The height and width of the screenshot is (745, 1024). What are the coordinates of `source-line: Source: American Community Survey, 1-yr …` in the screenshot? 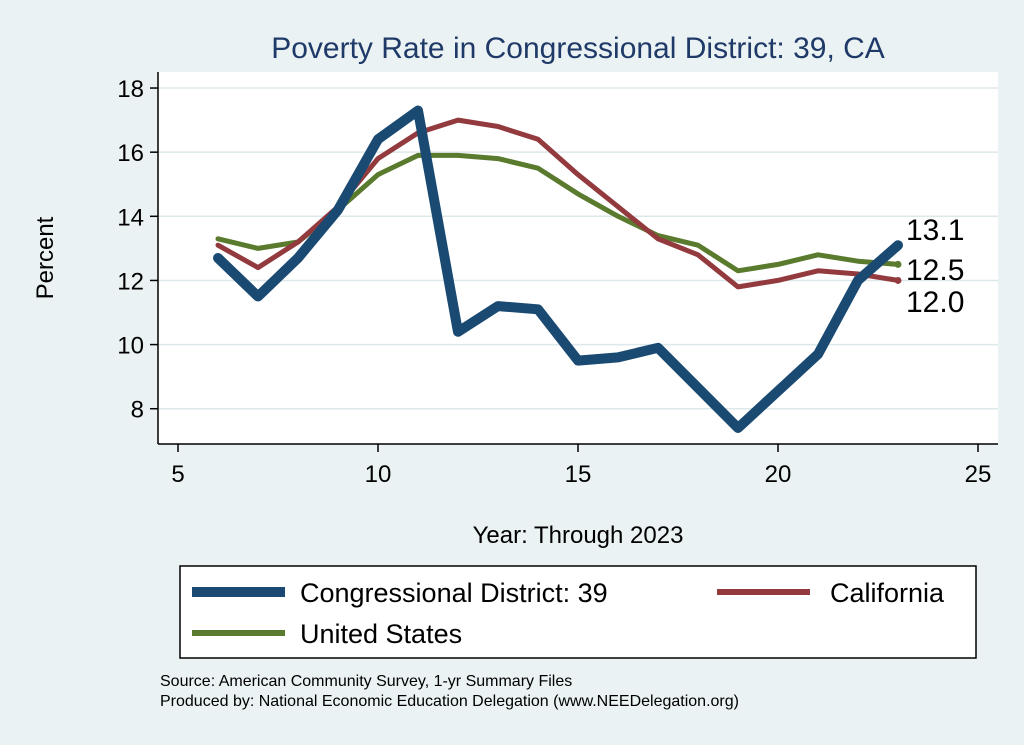 It's located at (366, 681).